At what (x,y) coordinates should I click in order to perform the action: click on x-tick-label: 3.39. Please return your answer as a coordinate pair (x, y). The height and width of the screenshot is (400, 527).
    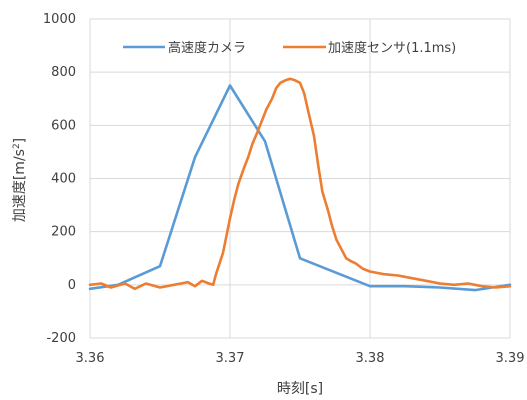
    Looking at the image, I should click on (510, 358).